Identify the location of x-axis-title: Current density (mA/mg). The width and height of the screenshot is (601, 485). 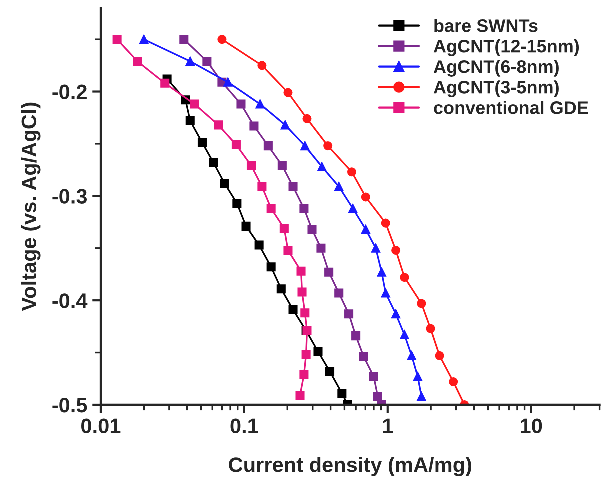
(350, 467).